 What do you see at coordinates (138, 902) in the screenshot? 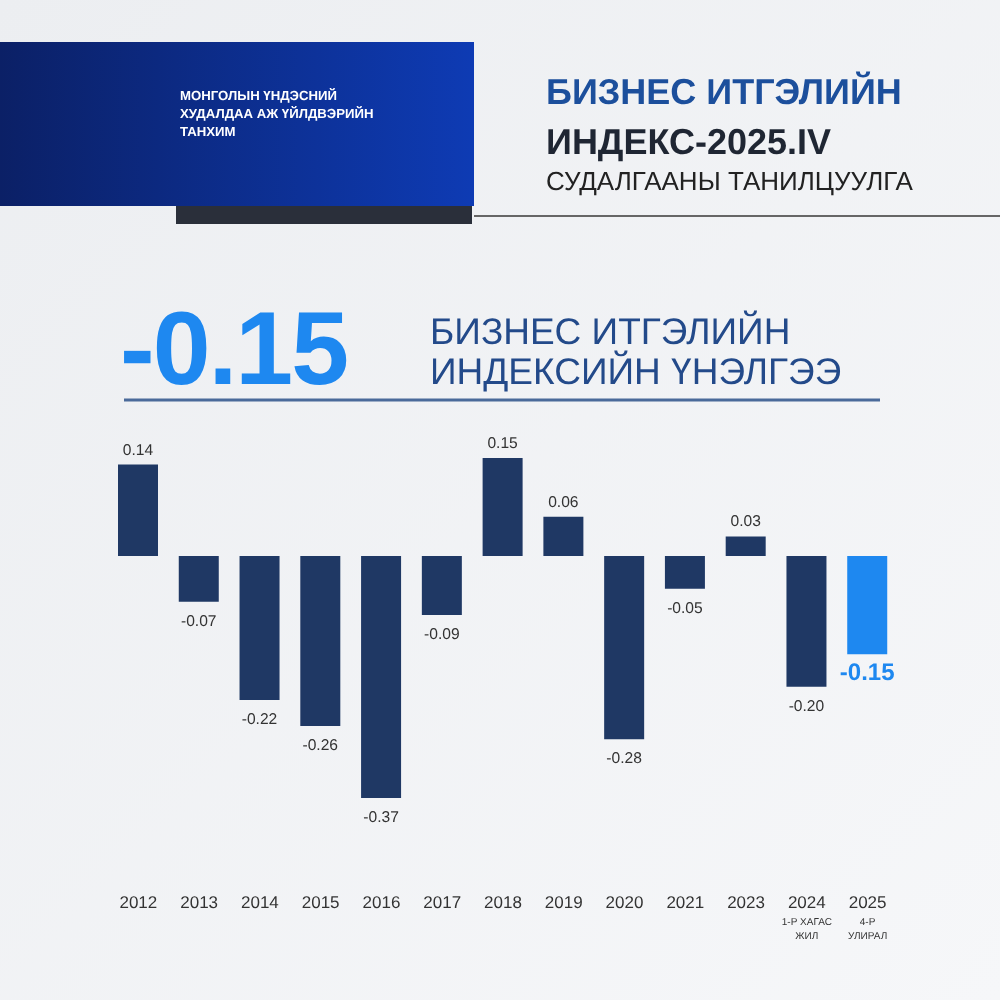
I see `x-tick-label: 2012` at bounding box center [138, 902].